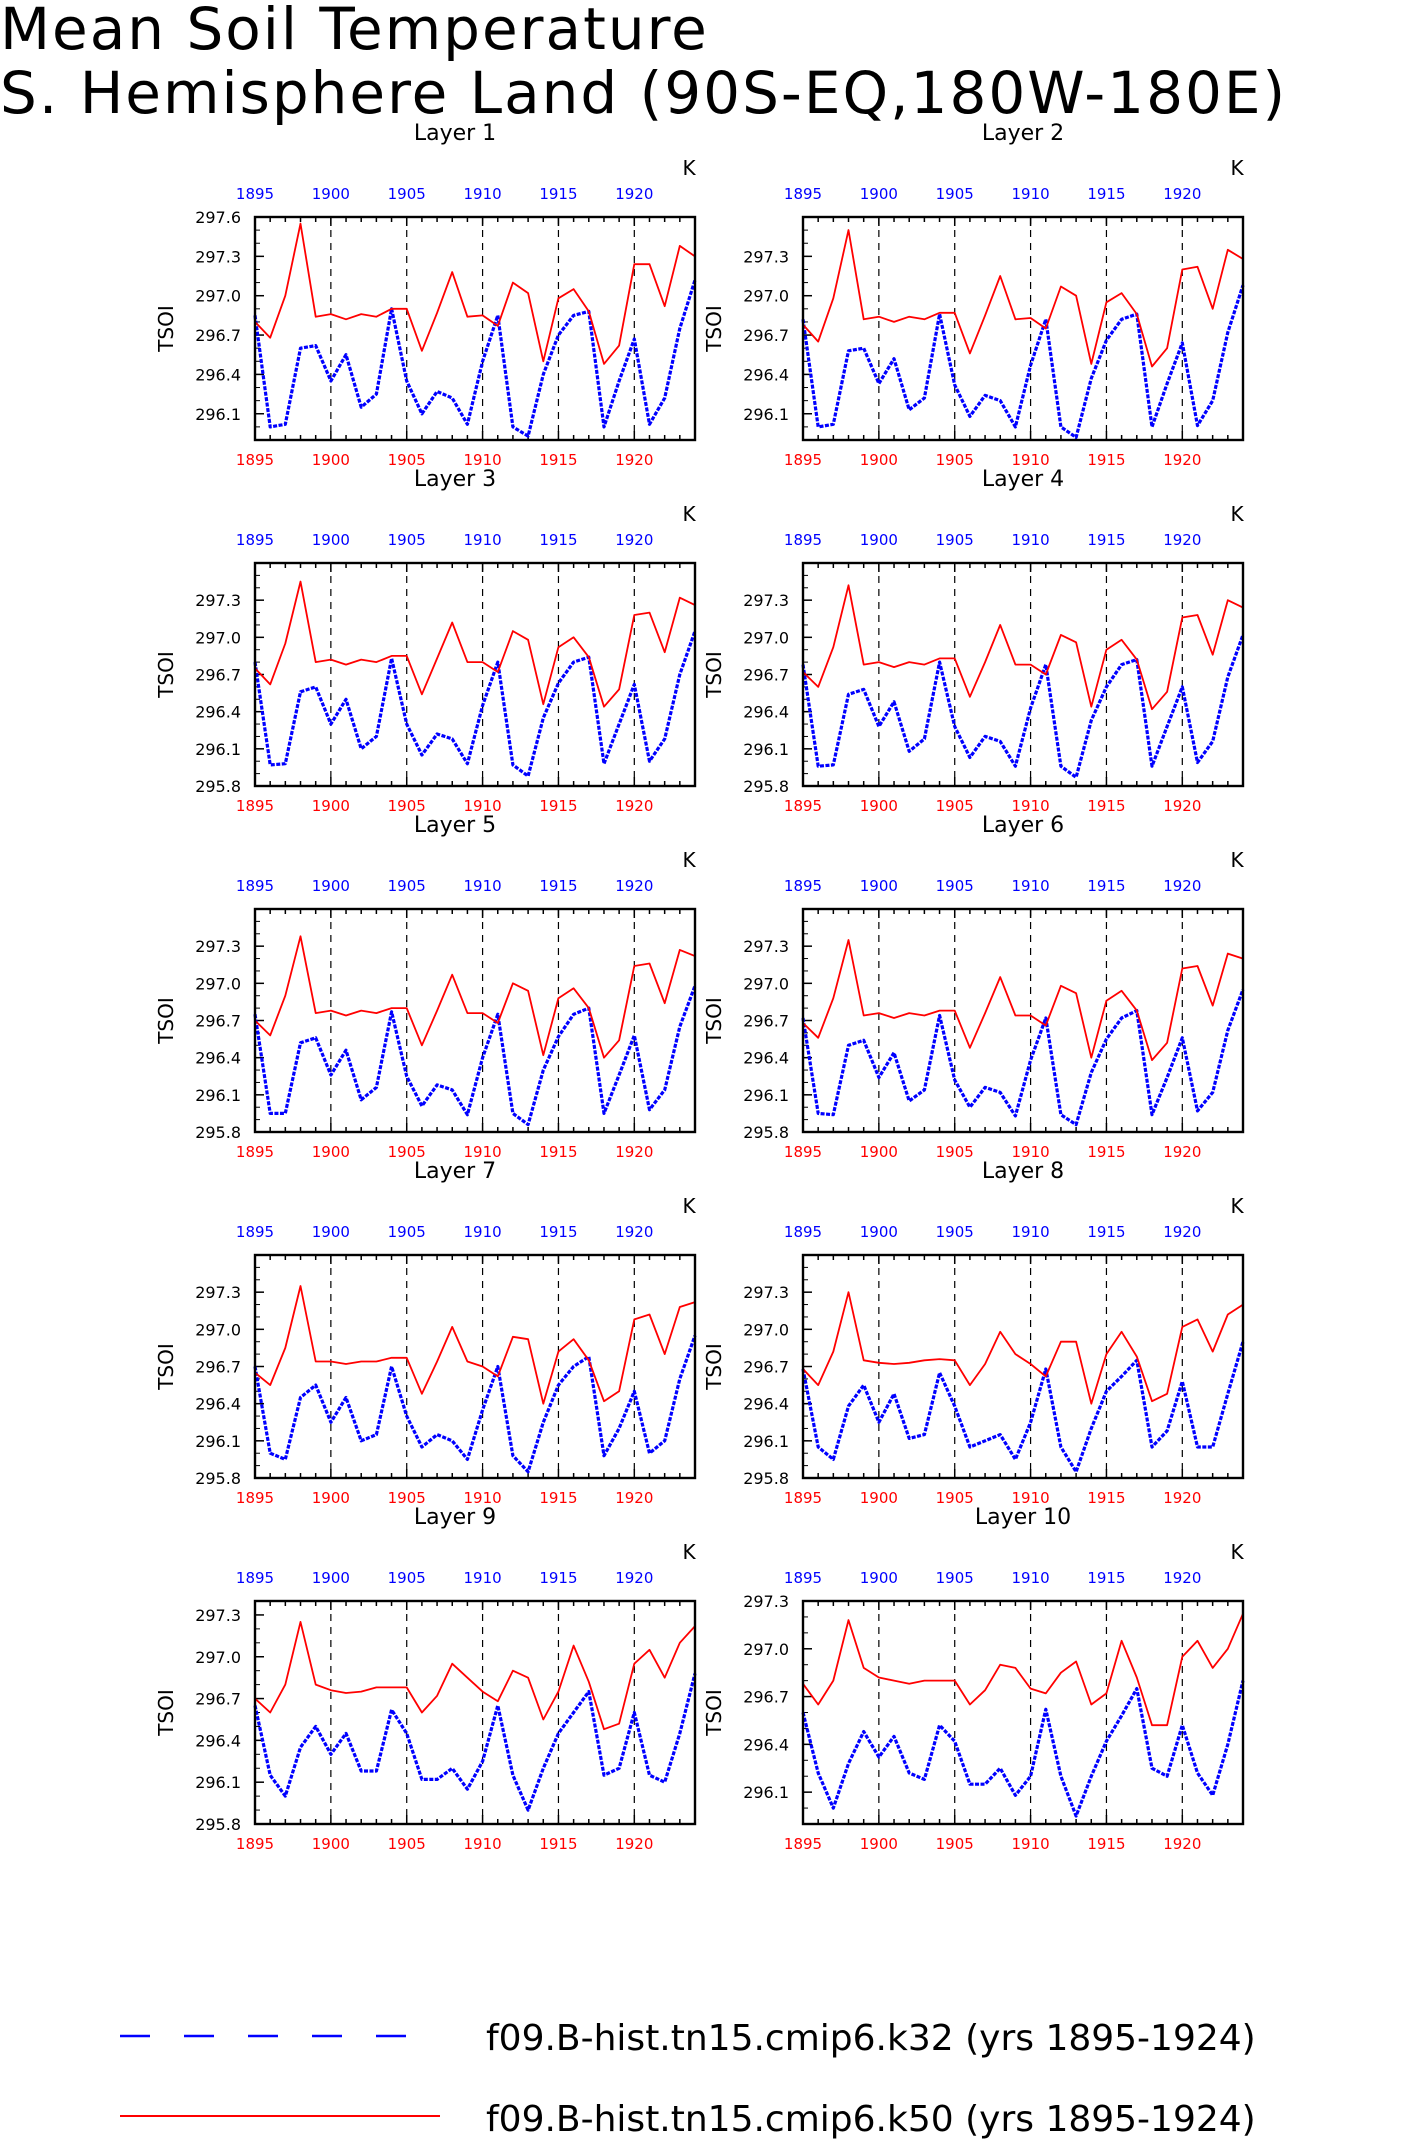 This screenshot has width=1404, height=2140. What do you see at coordinates (407, 1498) in the screenshot?
I see `panel-7-xlabel-bottom-1905: 1905` at bounding box center [407, 1498].